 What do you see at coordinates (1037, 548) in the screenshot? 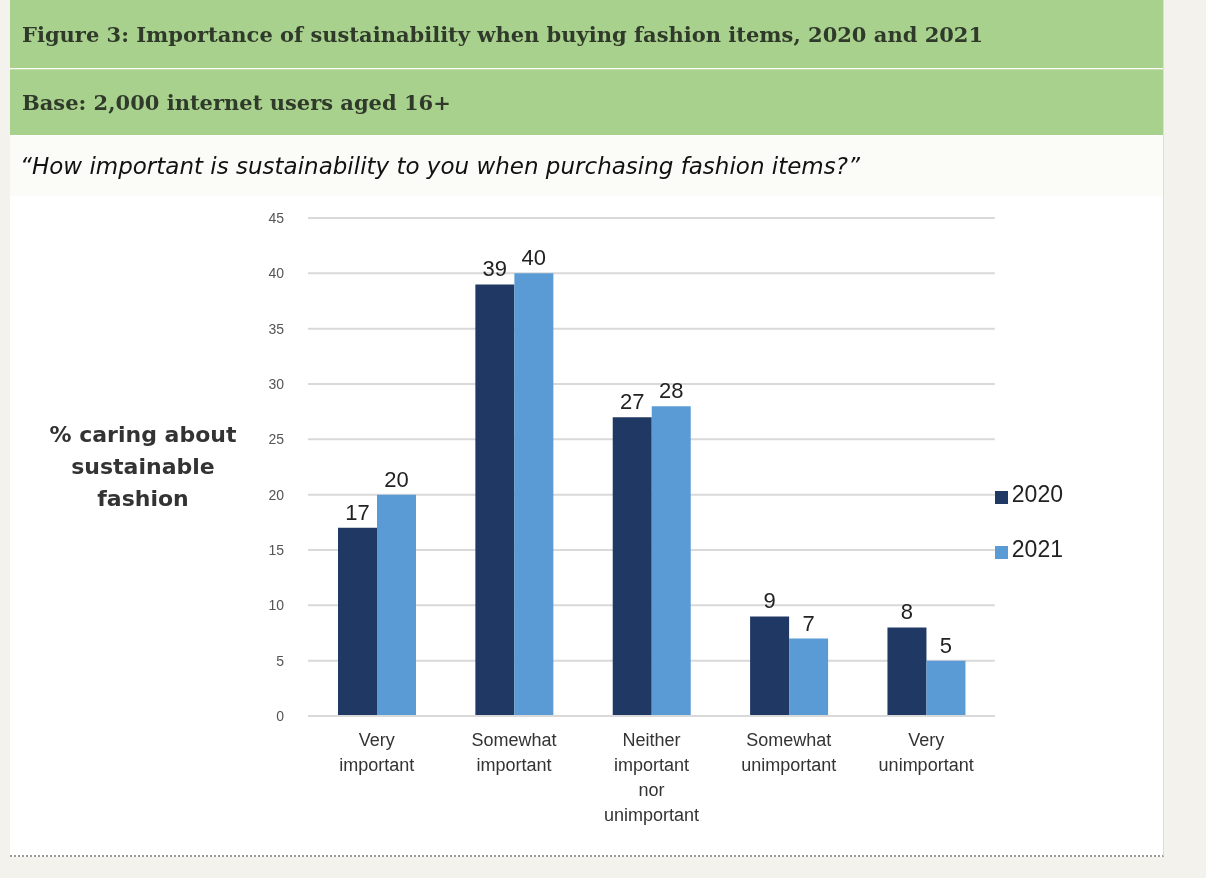
I see `legend-label: 2021` at bounding box center [1037, 548].